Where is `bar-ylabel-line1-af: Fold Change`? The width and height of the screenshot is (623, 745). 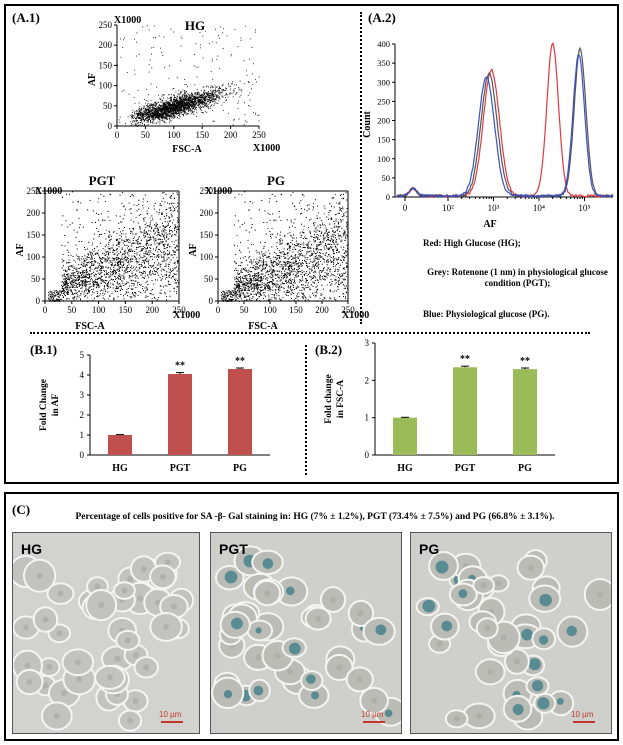 bar-ylabel-line1-af: Fold Change is located at coordinates (44, 405).